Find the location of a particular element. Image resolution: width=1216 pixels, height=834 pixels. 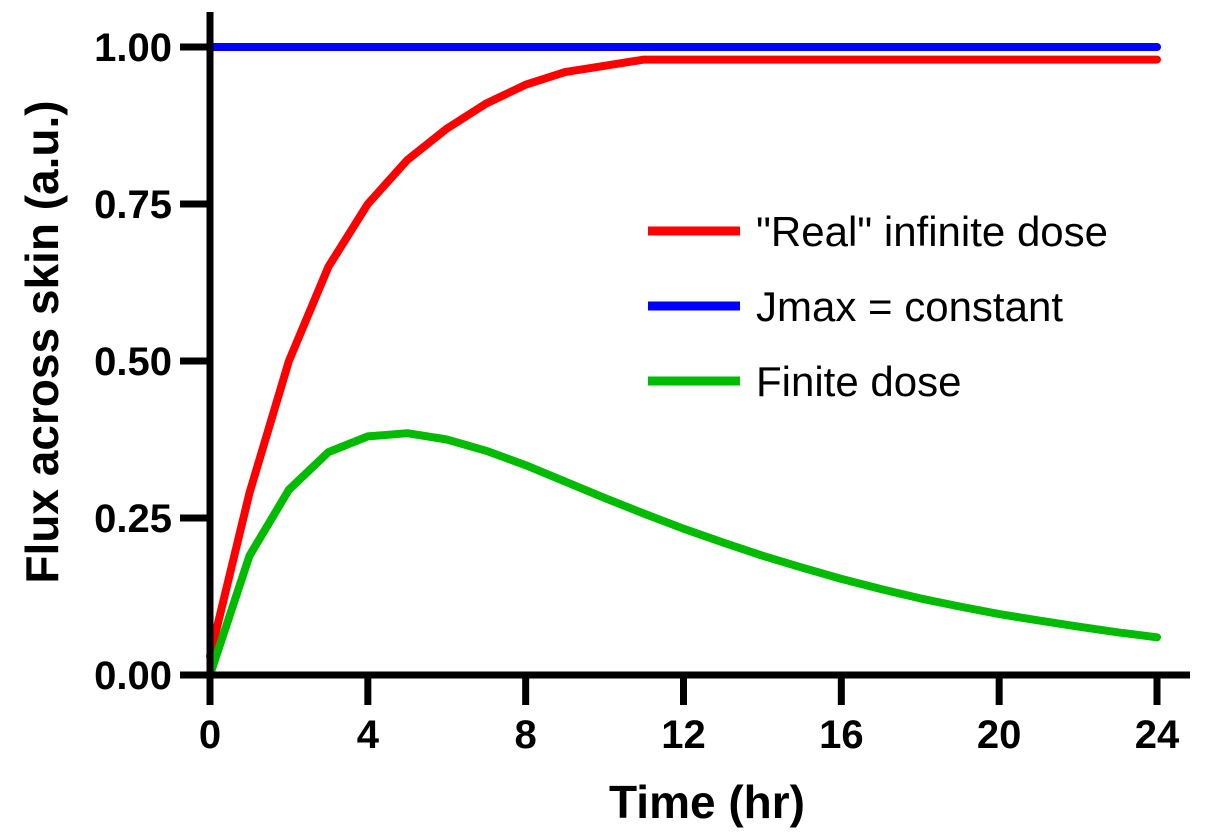

y-tick-label: 0.25 is located at coordinates (133, 519).